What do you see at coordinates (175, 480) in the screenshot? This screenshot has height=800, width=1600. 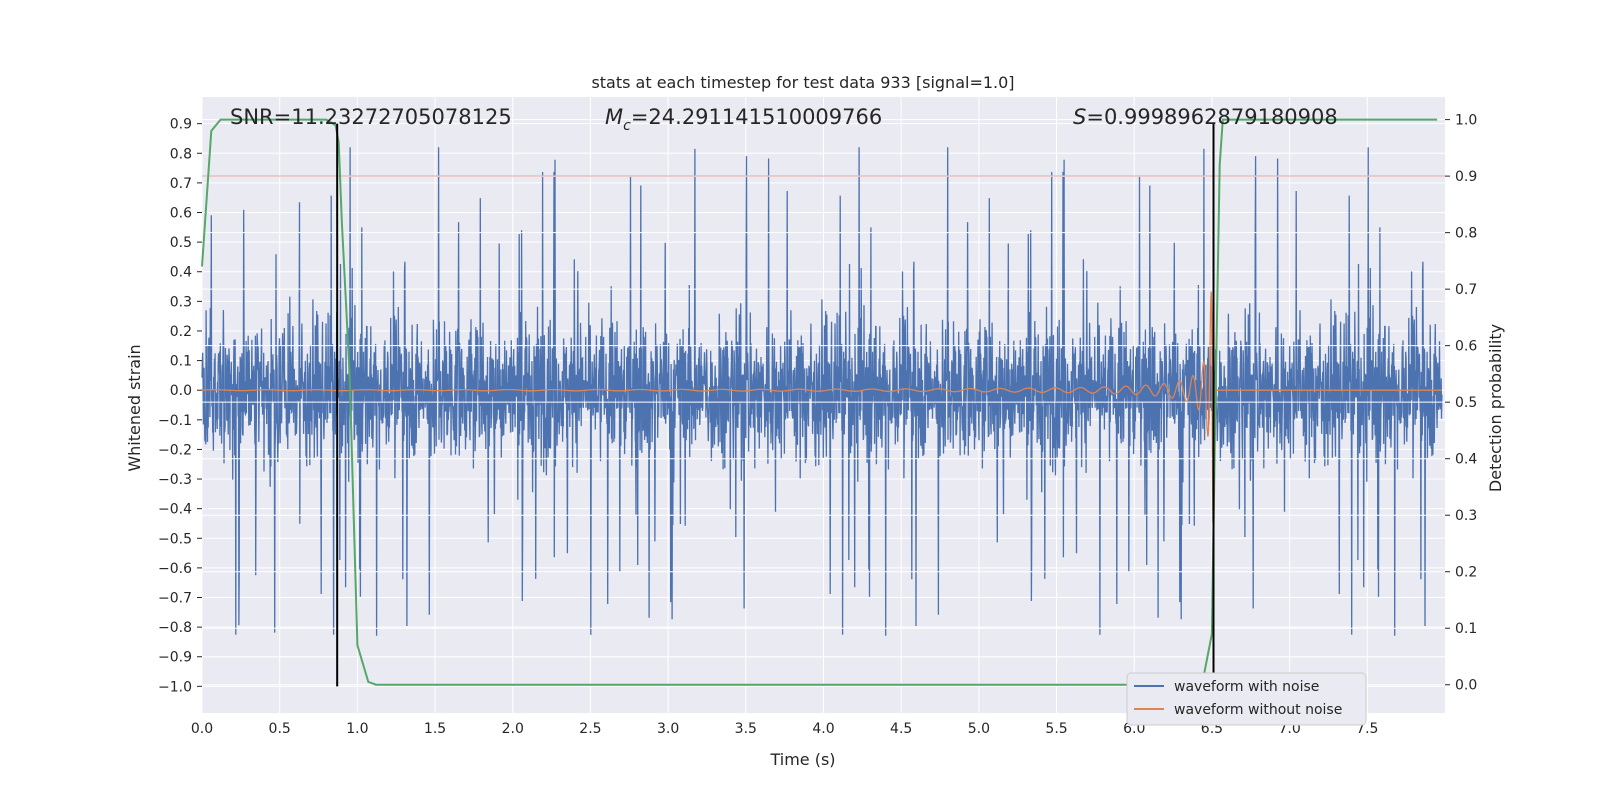 I see `y-tick-label: −0.3` at bounding box center [175, 480].